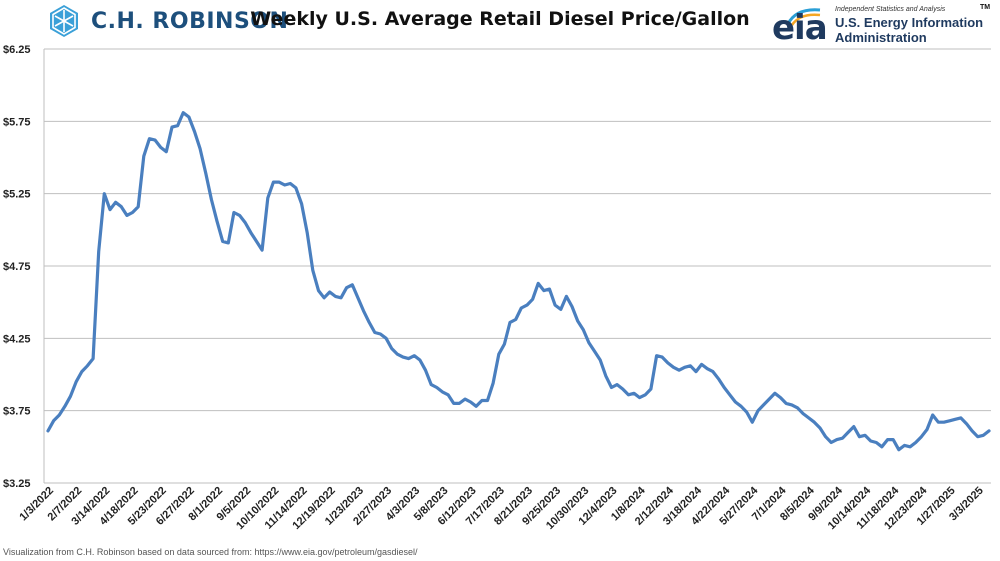 This screenshot has width=1000, height=561. I want to click on y-axis-ticks: $6.25 $5.75 $5.25 $4.75 $4.25 $3.75 $3.25, so click(17, 267).